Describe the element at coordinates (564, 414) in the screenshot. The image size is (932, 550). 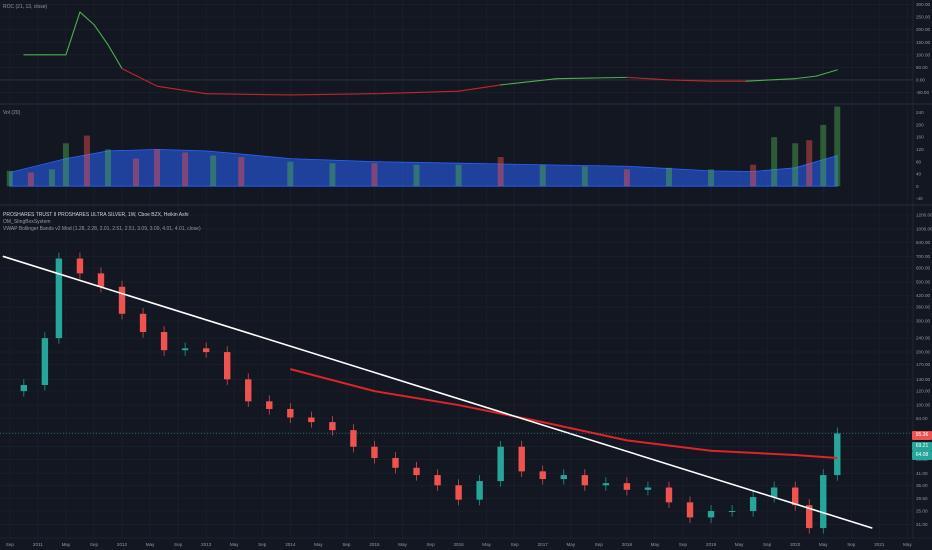
I see `vwap-line` at that location.